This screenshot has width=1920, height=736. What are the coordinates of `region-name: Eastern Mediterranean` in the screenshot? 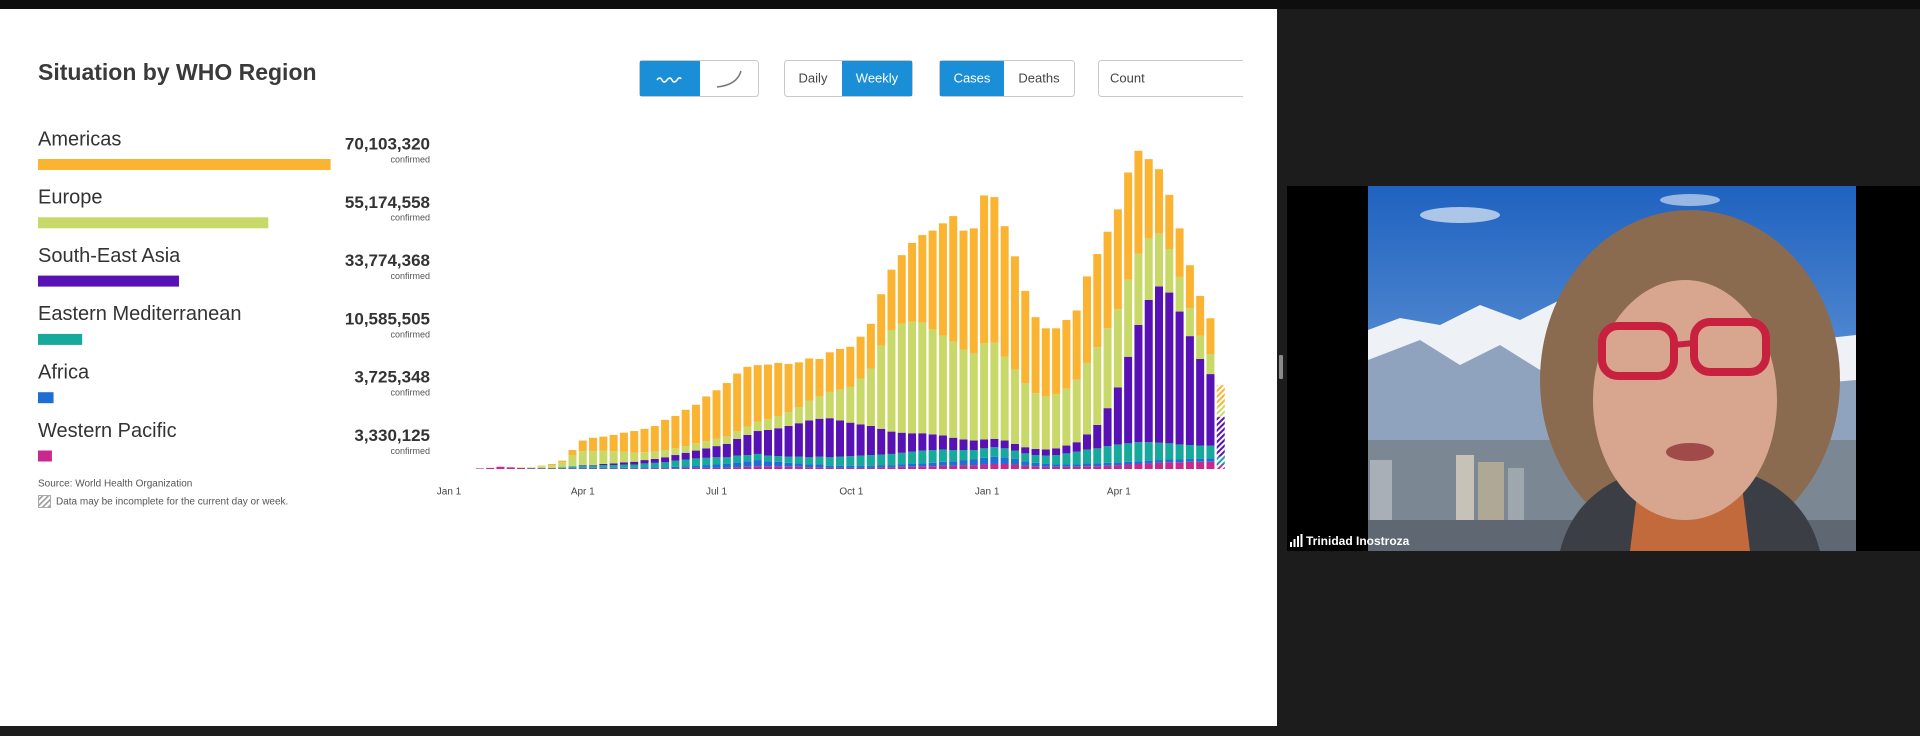 It's located at (139, 314).